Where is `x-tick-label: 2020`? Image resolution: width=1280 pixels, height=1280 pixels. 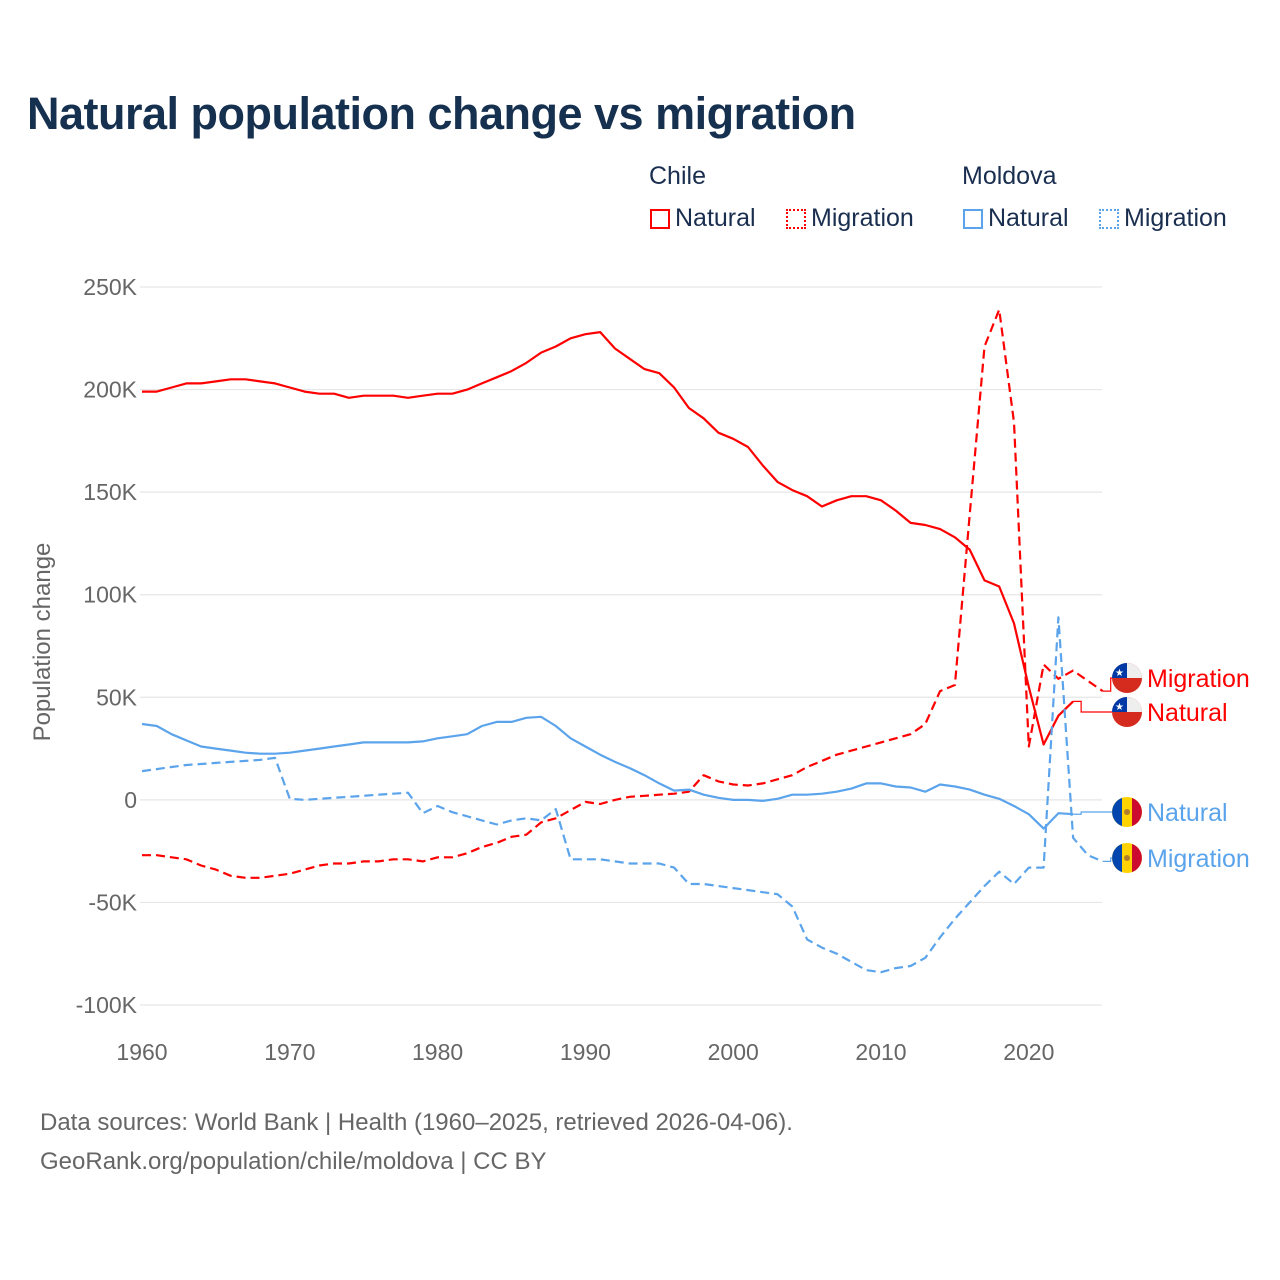 x-tick-label: 2020 is located at coordinates (1028, 1052).